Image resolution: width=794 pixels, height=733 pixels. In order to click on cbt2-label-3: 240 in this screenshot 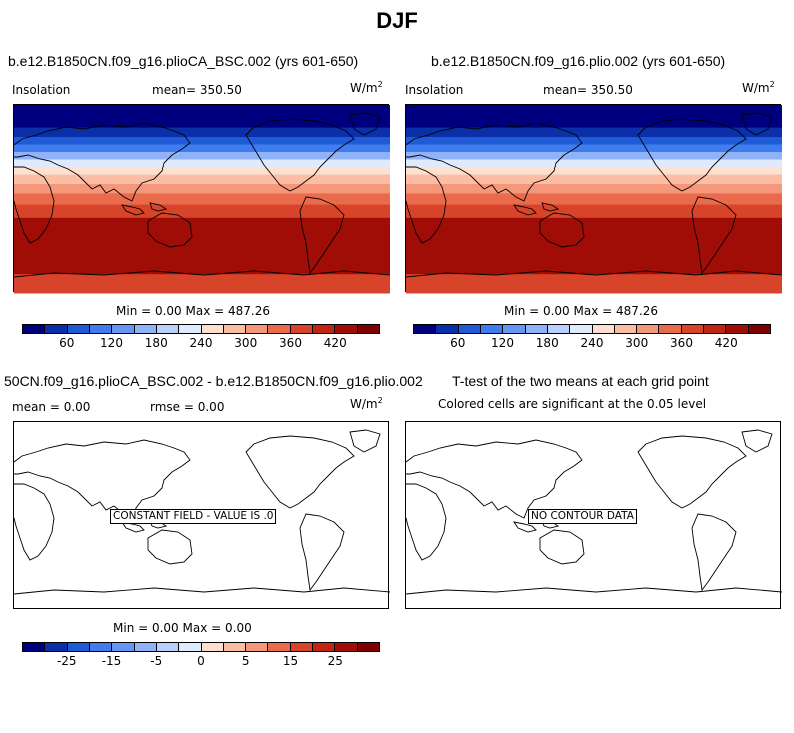, I will do `click(592, 343)`.